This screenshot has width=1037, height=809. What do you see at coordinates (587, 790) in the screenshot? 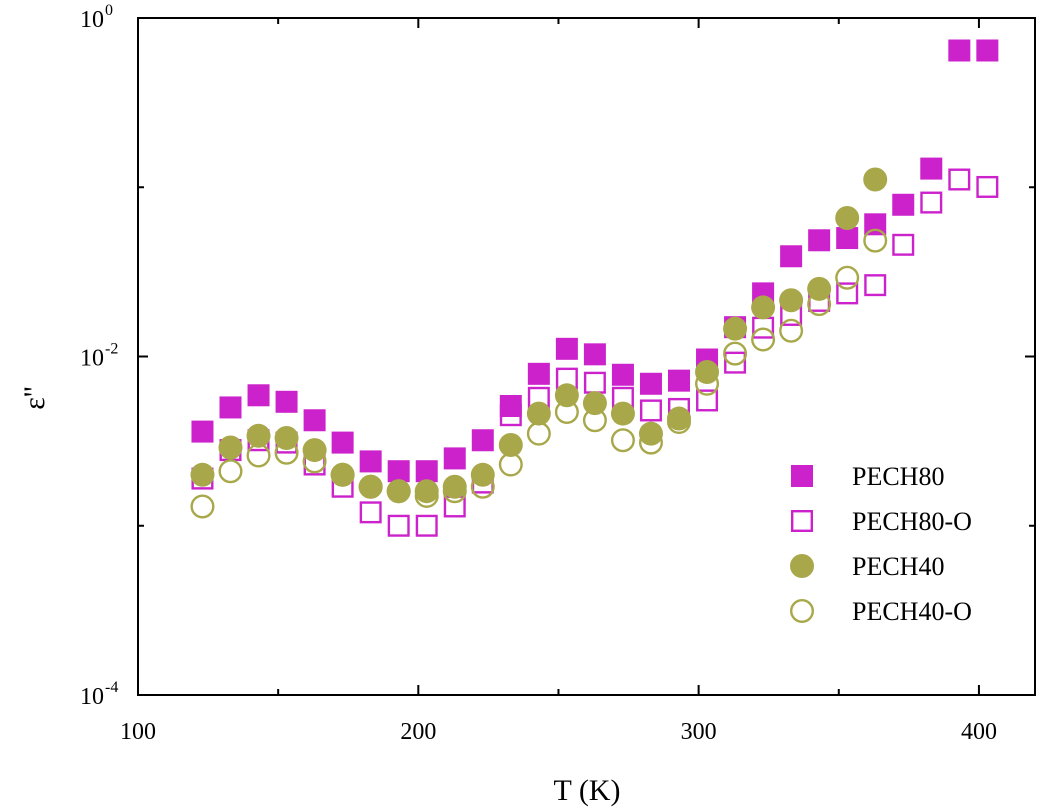
I see `x-axis-title: T (K)` at bounding box center [587, 790].